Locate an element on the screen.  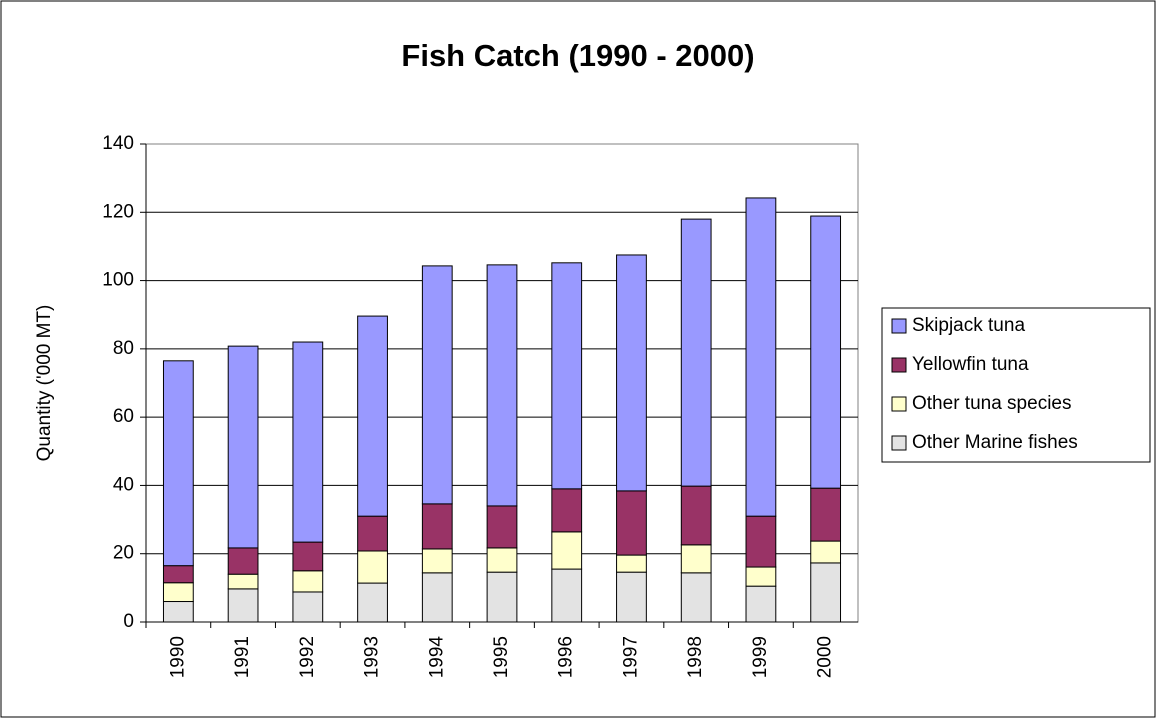
x-tick-label: 1992 is located at coordinates (307, 657).